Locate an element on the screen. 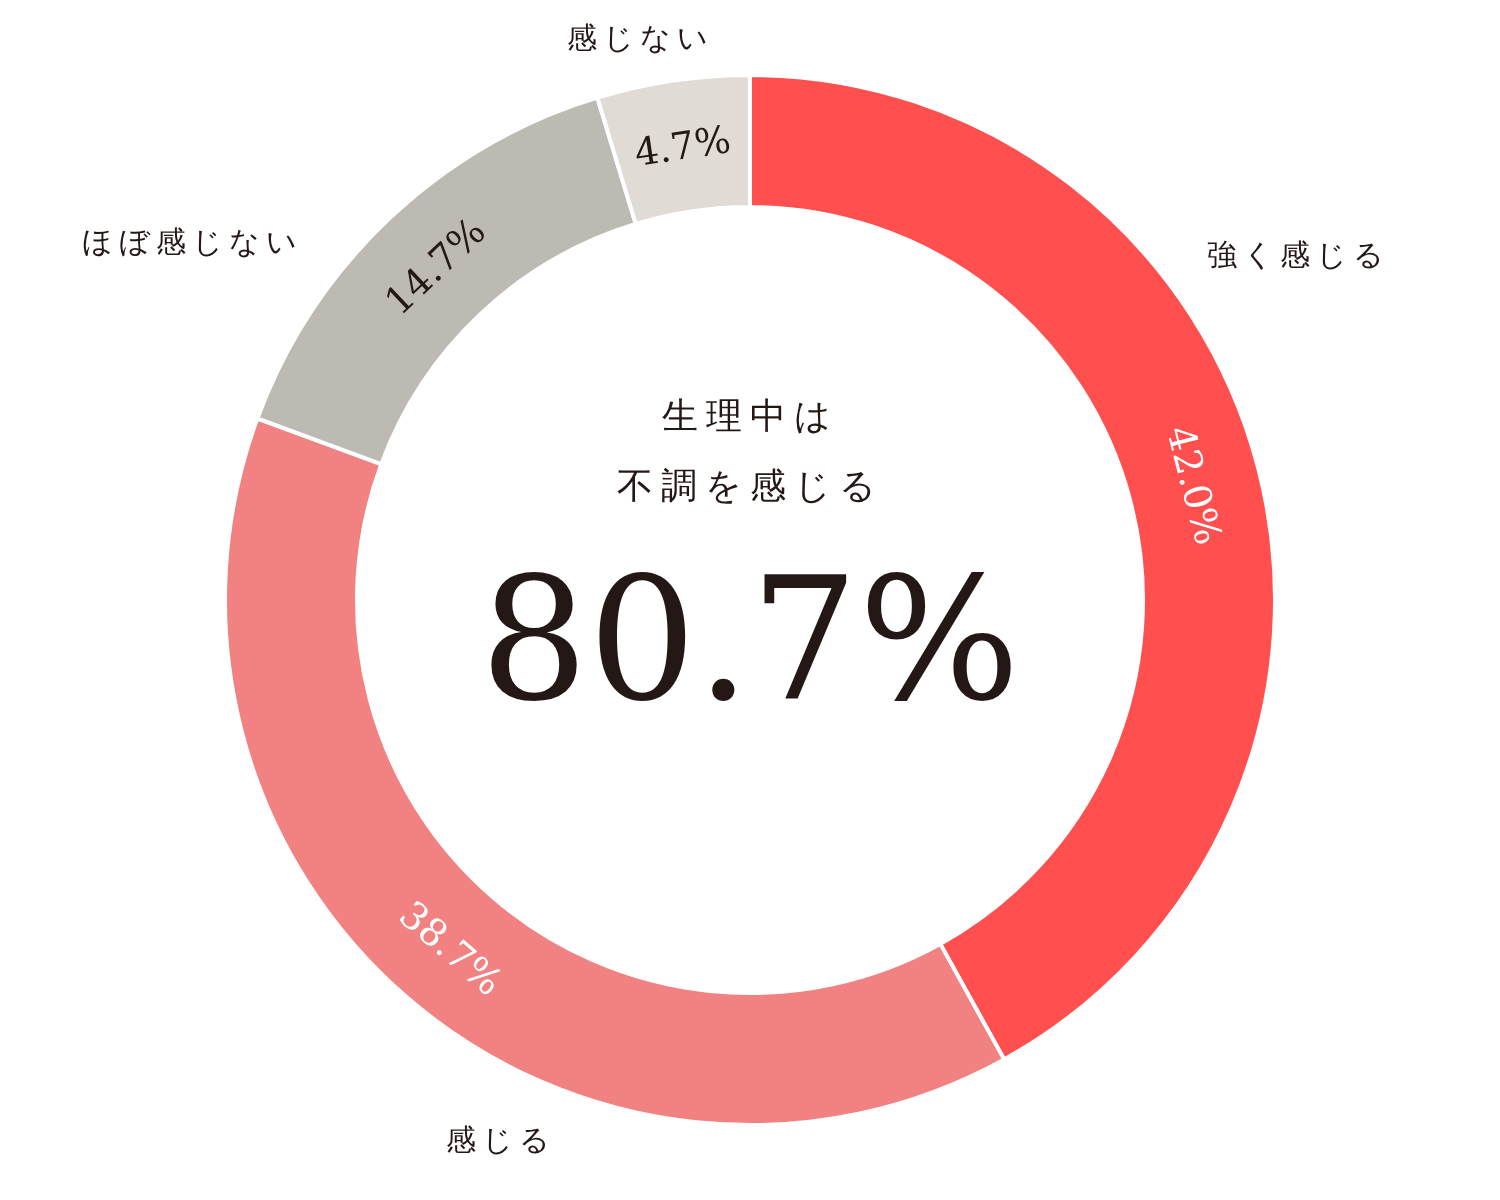 This screenshot has height=1200, width=1500. text: 不調を感じる is located at coordinates (750, 485).